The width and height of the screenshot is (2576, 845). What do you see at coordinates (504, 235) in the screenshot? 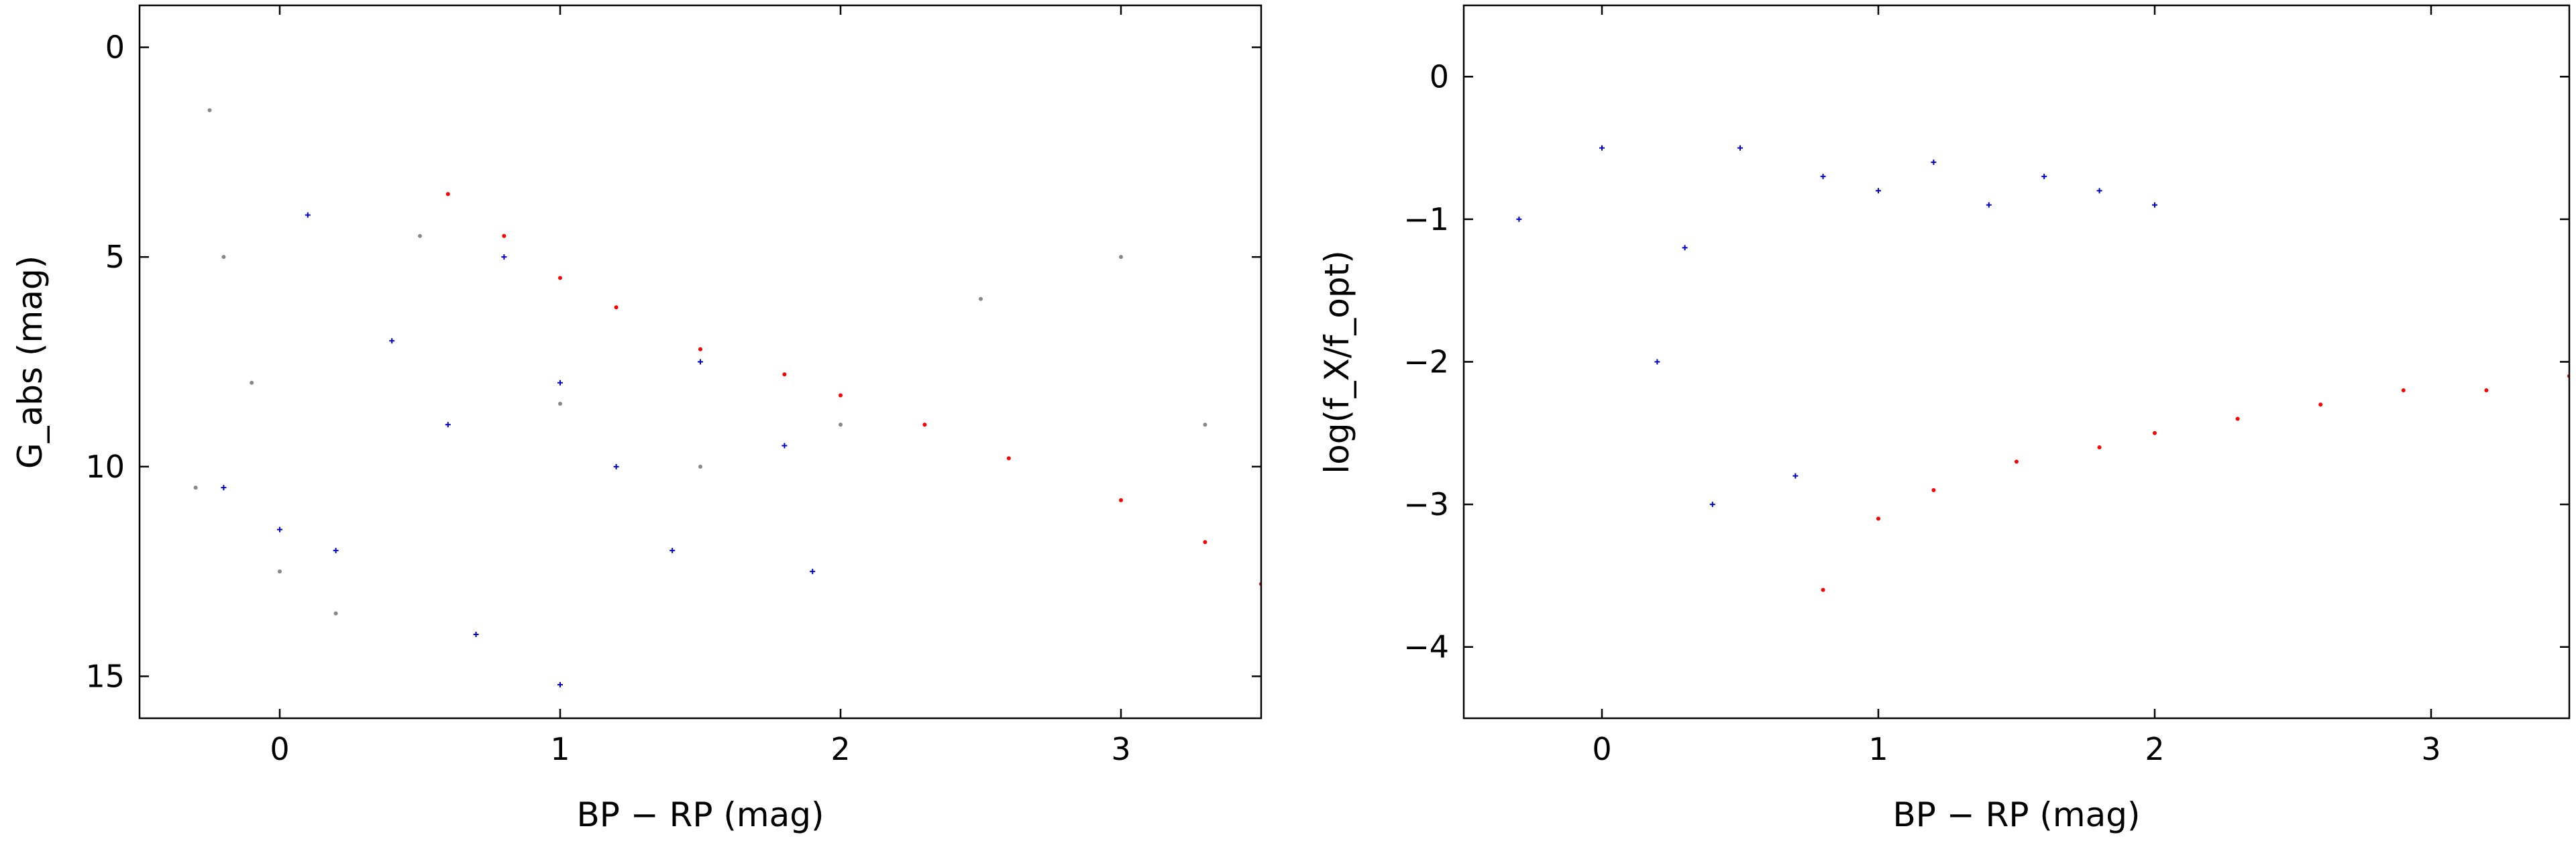
I see `panel0-series1-point1` at bounding box center [504, 235].